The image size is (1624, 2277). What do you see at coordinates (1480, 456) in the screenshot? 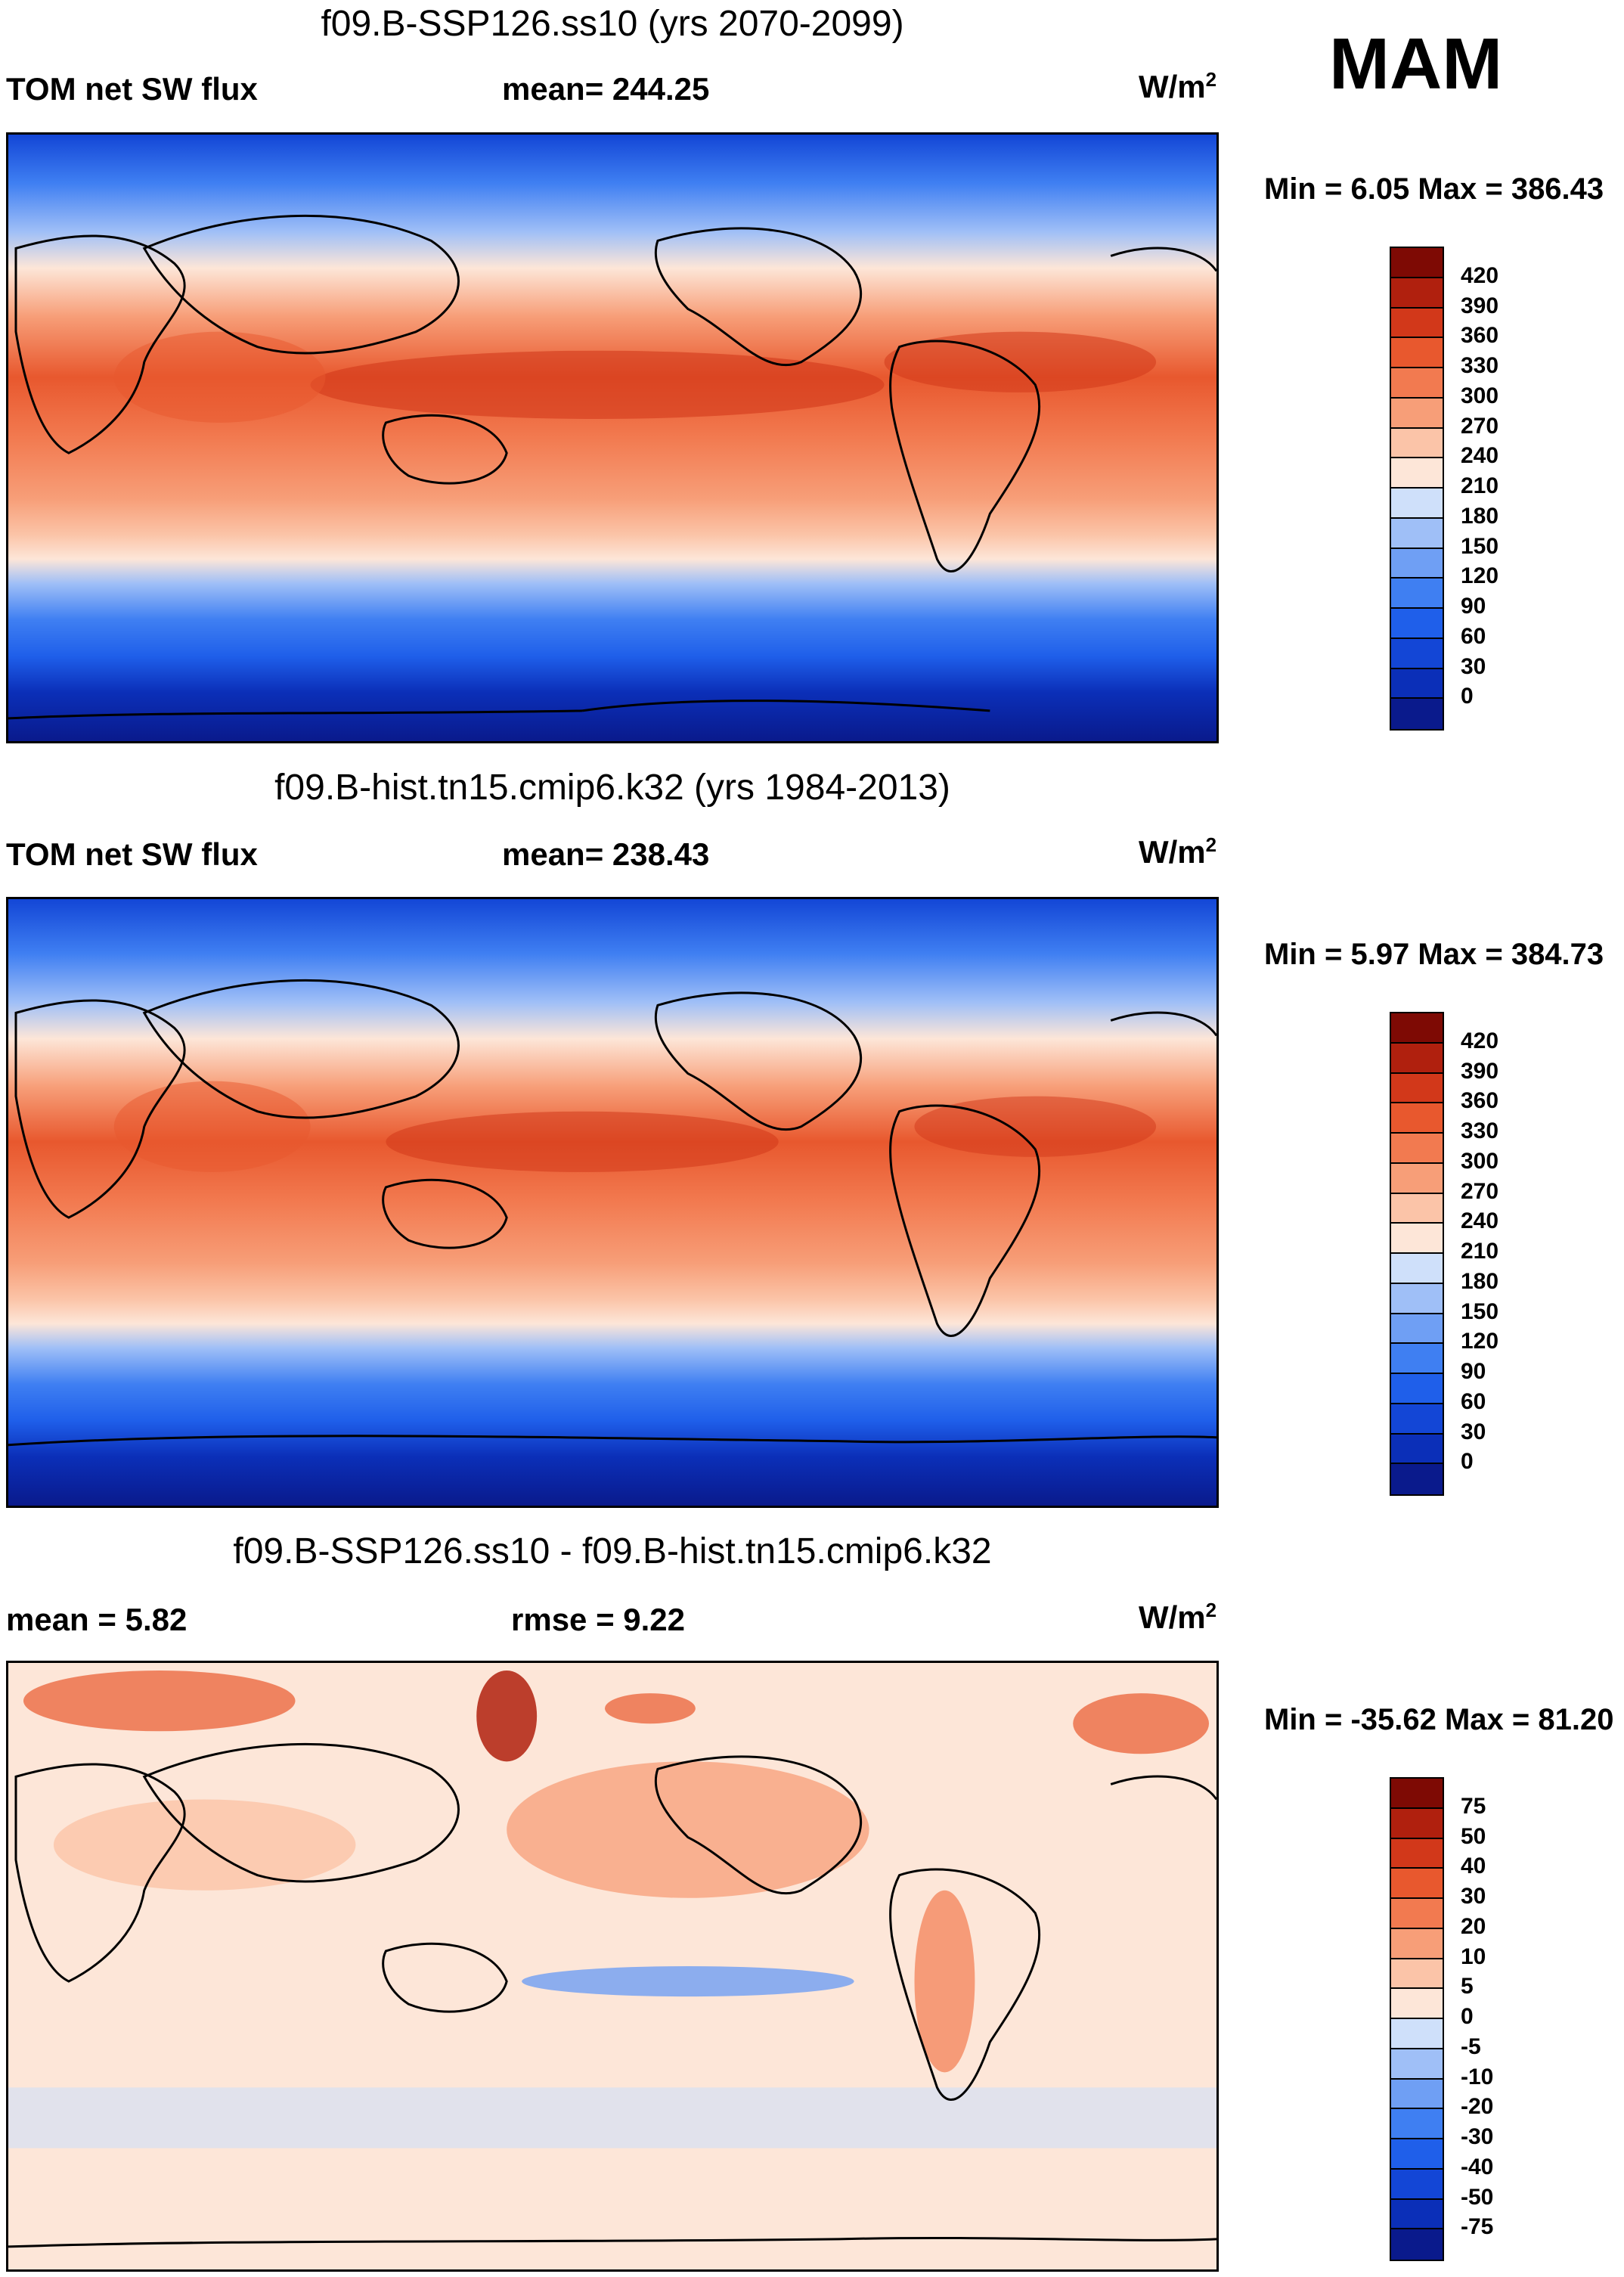
I see `panel-1-colorbar-tick-label: 240` at bounding box center [1480, 456].